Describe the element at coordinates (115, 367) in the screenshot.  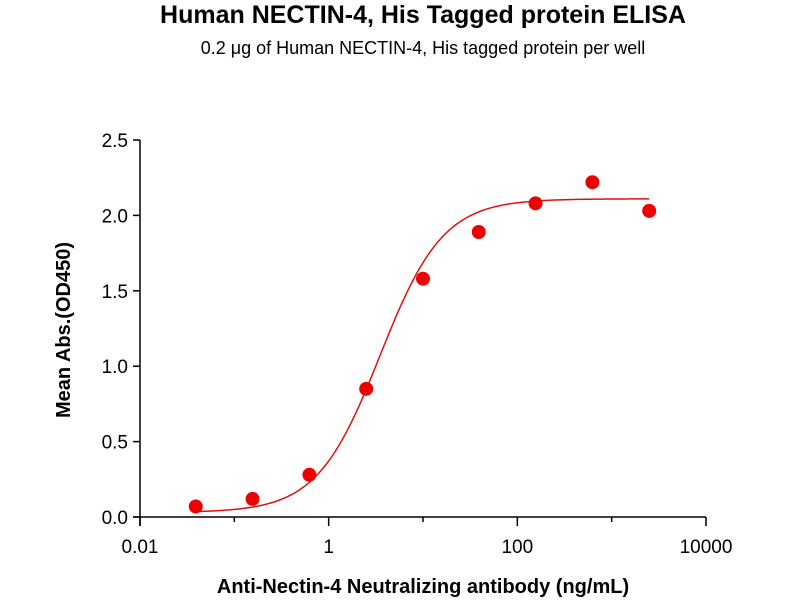
I see `y-tick-label: 1.0` at that location.